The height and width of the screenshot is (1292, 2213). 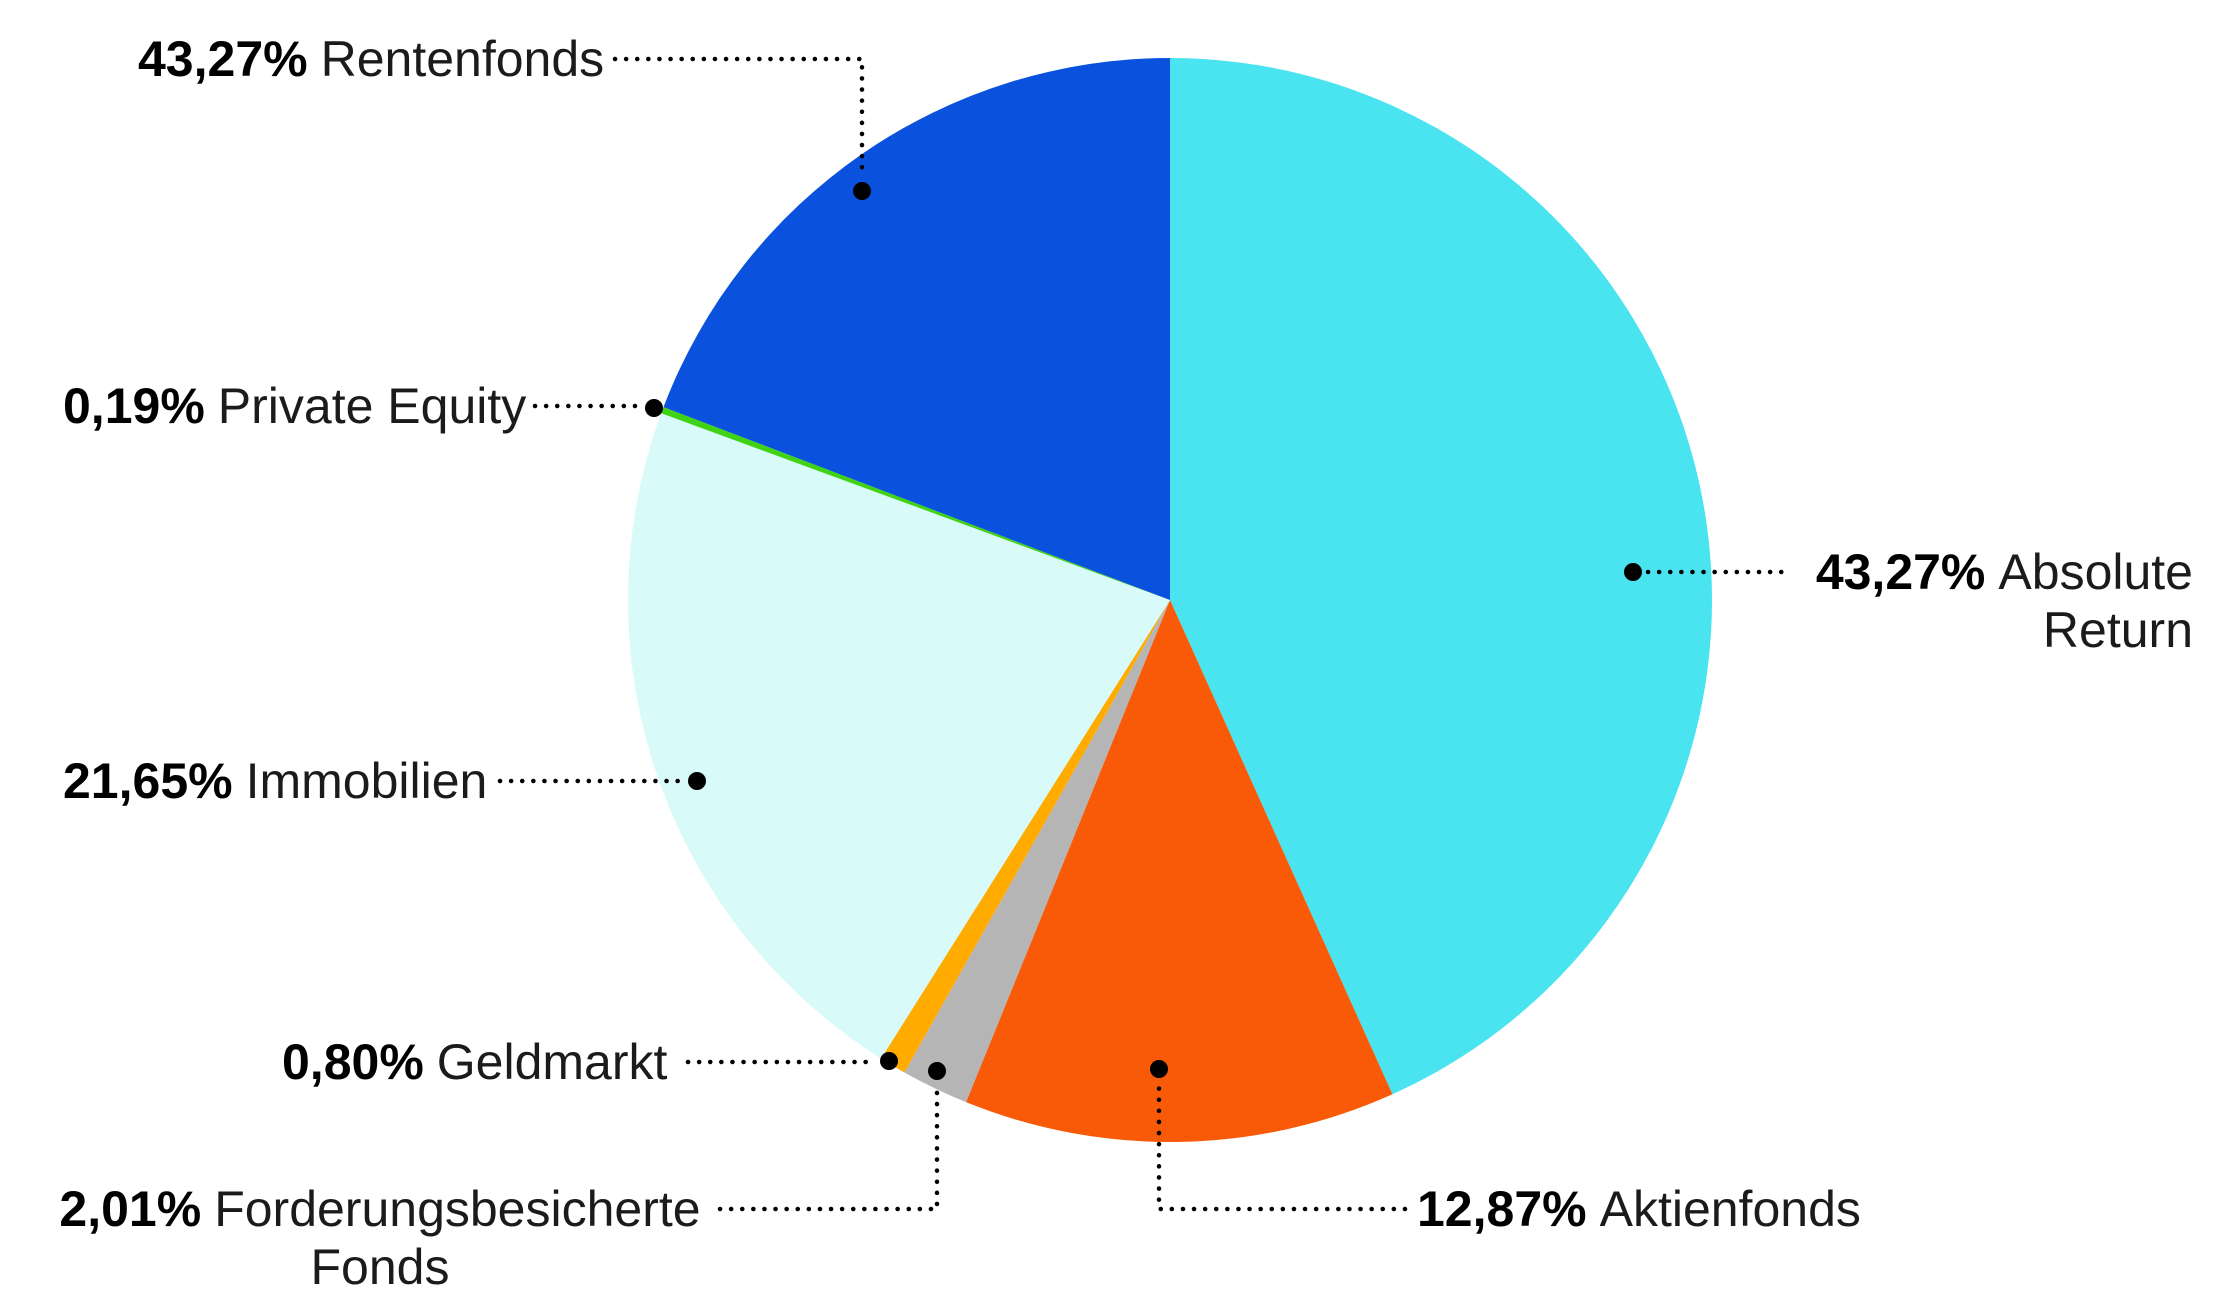 I want to click on pie-slice-immobilien, so click(x=899, y=736).